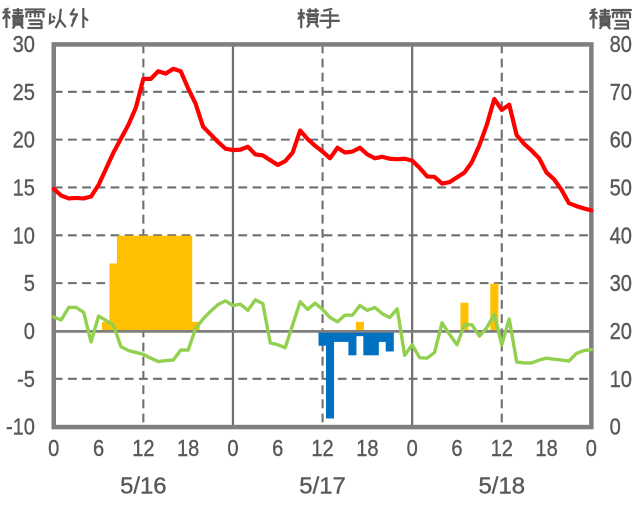  I want to click on svg-text: 40, so click(621, 235).